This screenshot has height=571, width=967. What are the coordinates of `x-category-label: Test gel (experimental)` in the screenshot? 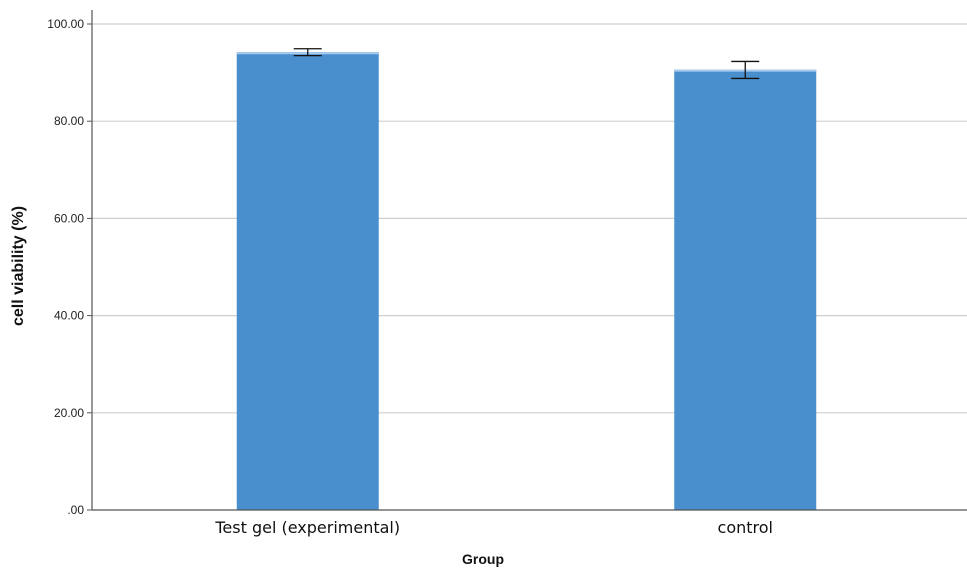 It's located at (307, 527).